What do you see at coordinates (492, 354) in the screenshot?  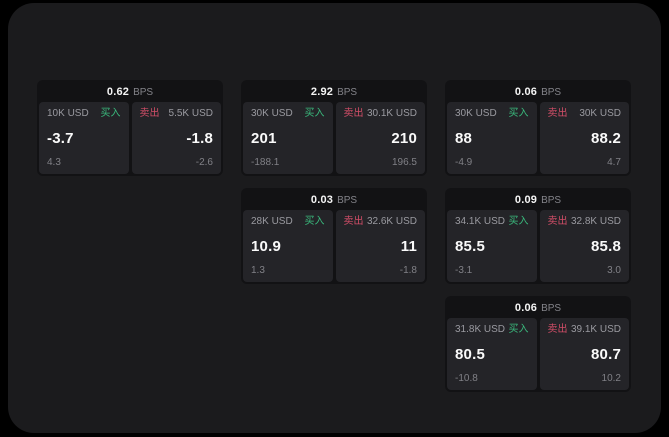 I see `buy-panel: 31.8K USD 买入 80.5 -10.8` at bounding box center [492, 354].